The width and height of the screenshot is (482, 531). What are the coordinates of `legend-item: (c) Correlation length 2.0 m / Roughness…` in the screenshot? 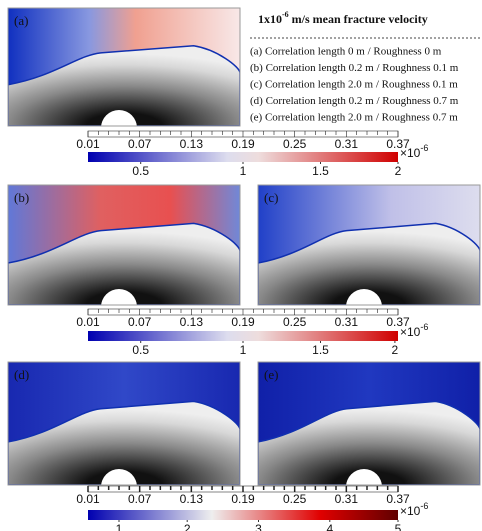 It's located at (354, 85).